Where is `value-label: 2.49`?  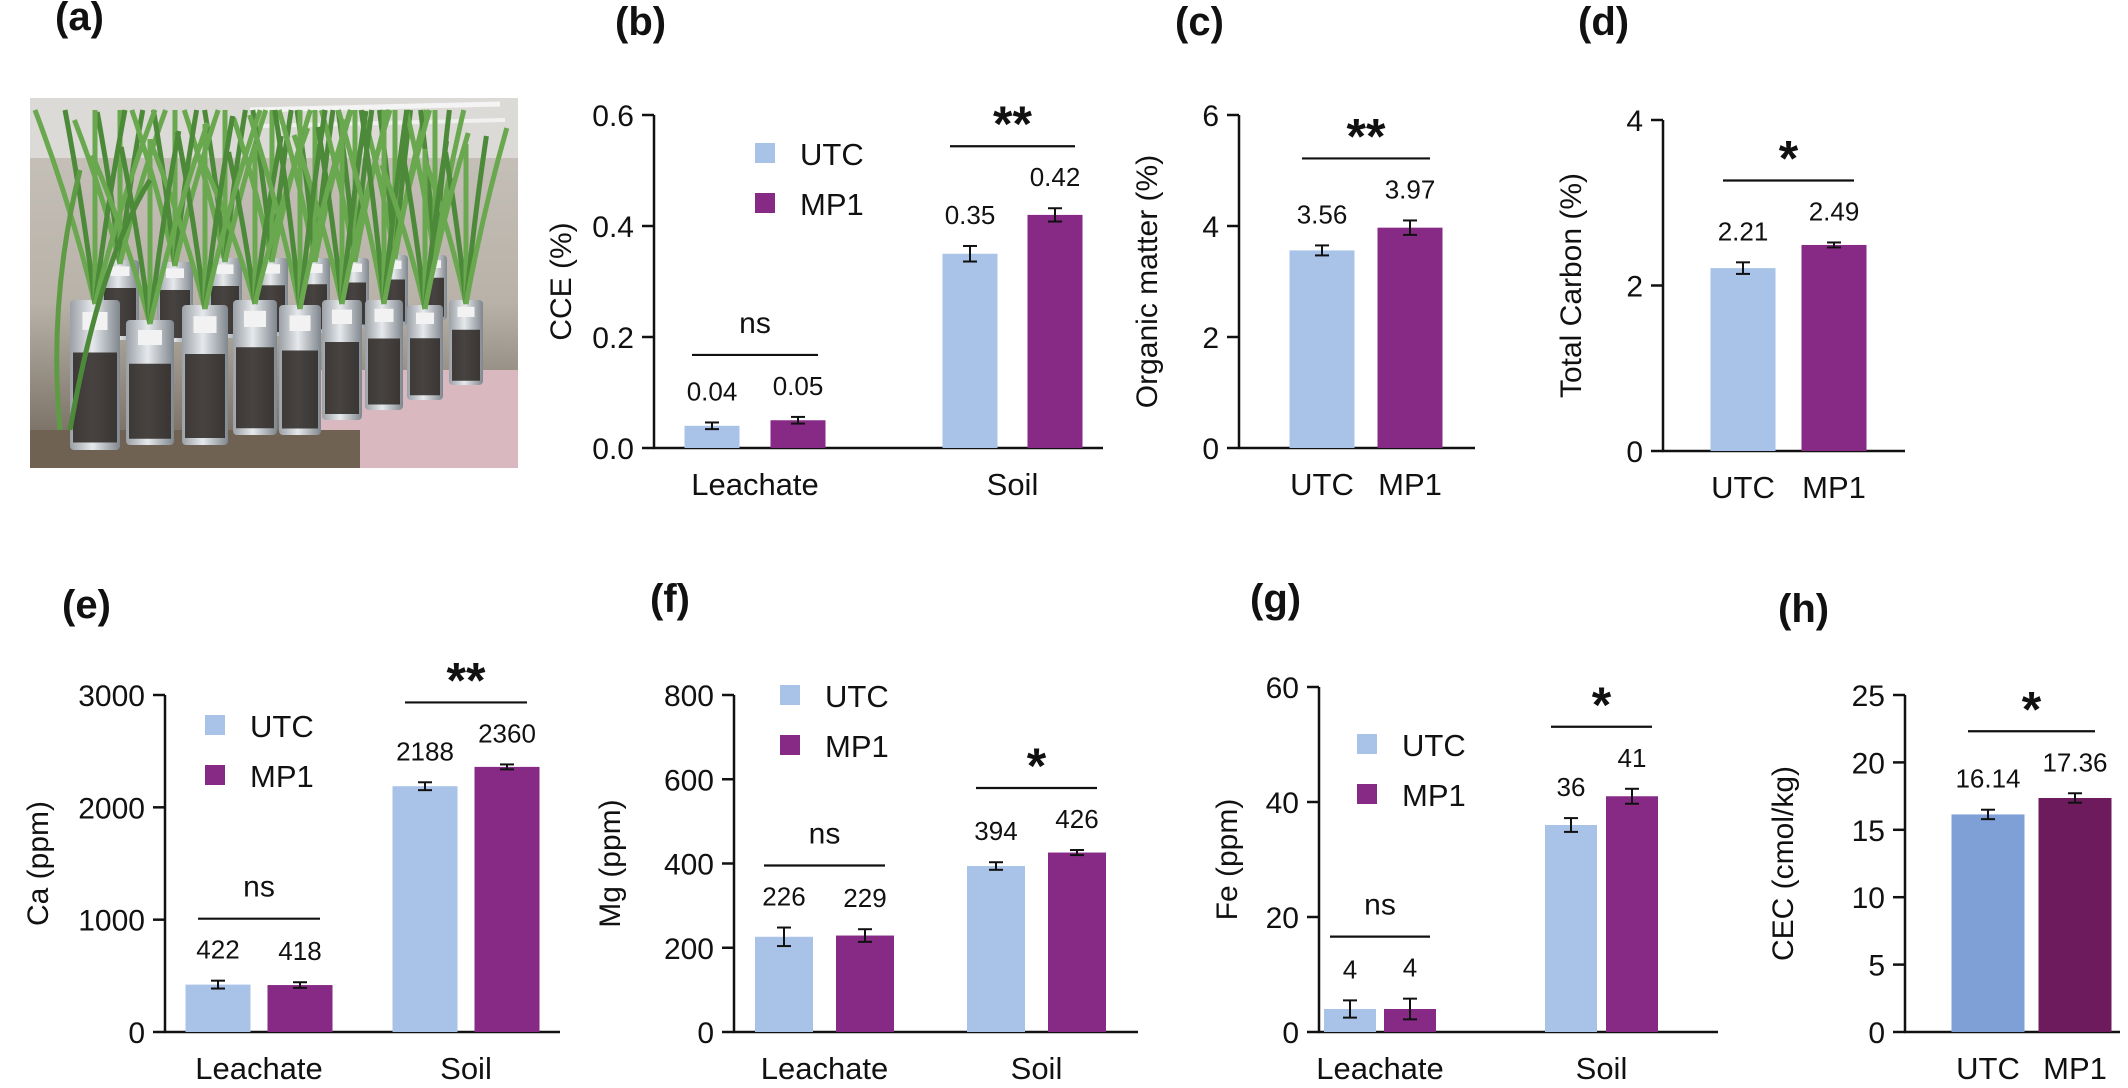 value-label: 2.49 is located at coordinates (1834, 211).